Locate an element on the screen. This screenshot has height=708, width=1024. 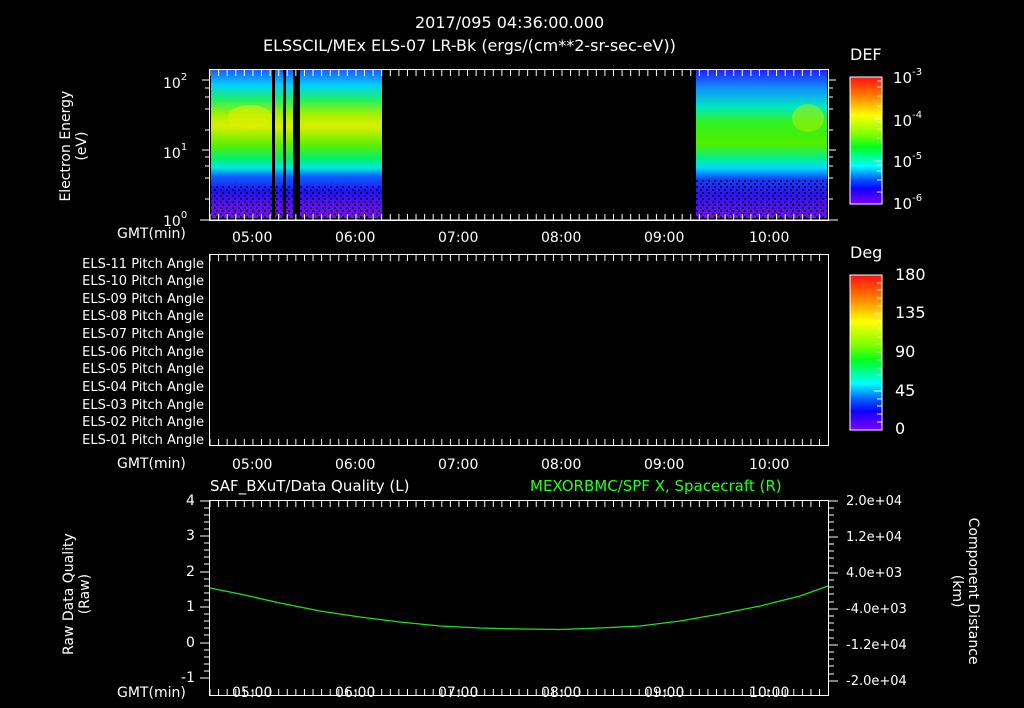
panel1-xtick: 07:00 is located at coordinates (458, 238).